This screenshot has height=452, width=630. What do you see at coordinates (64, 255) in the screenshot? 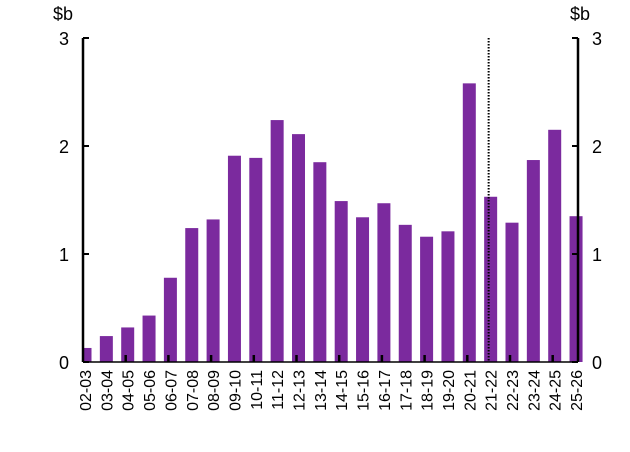
I see `y-tick-label-left: 1` at bounding box center [64, 255].